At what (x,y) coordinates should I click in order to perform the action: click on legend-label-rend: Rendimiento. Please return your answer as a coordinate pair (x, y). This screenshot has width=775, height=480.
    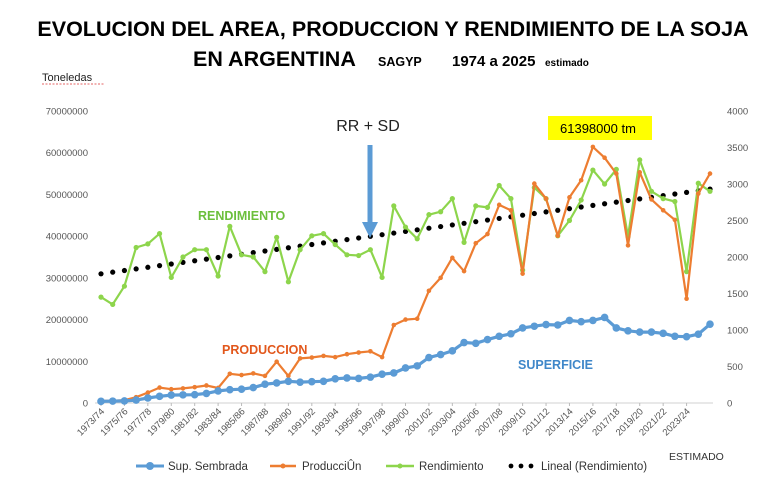
    Looking at the image, I should click on (451, 467).